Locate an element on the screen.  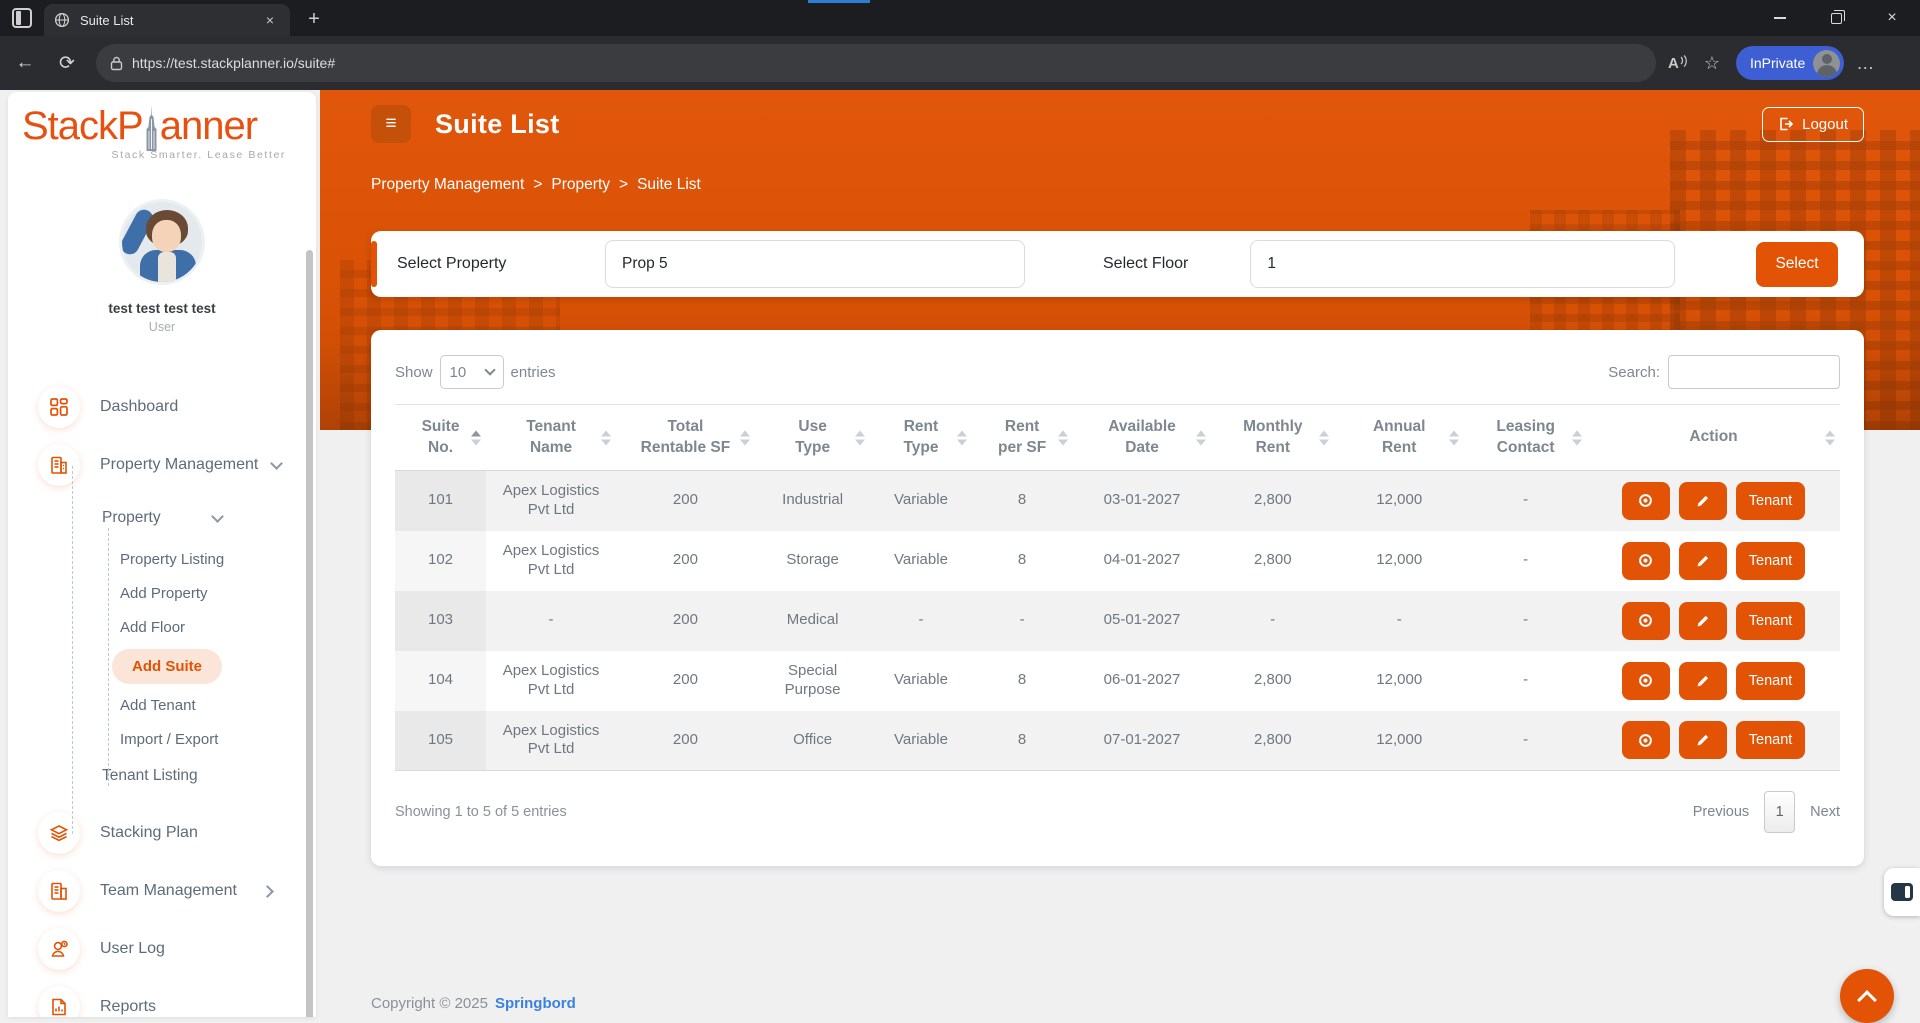
column-header: Use Type is located at coordinates (813, 438).